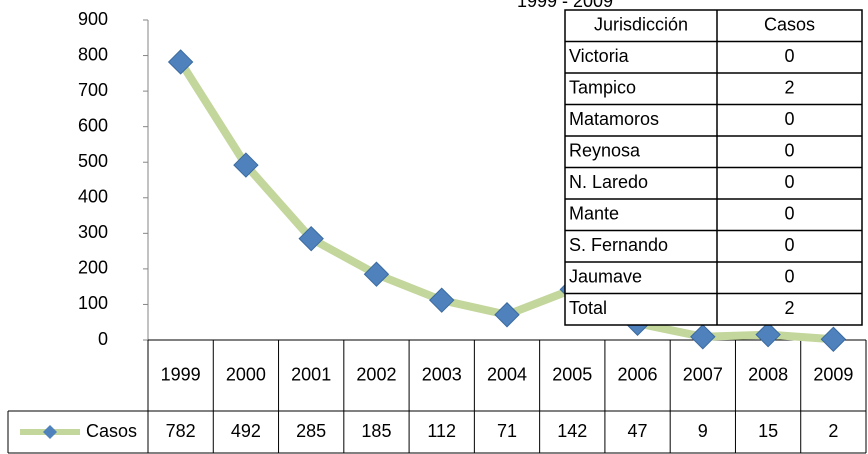 This screenshot has height=454, width=868. I want to click on table-header: Casos, so click(789, 25).